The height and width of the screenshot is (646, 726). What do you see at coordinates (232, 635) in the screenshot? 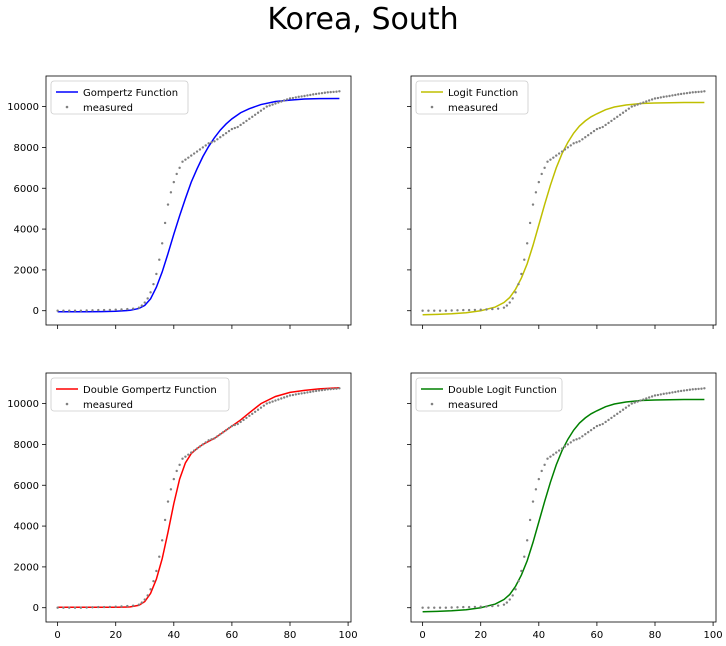
I see `x-tick-label: 60` at bounding box center [232, 635].